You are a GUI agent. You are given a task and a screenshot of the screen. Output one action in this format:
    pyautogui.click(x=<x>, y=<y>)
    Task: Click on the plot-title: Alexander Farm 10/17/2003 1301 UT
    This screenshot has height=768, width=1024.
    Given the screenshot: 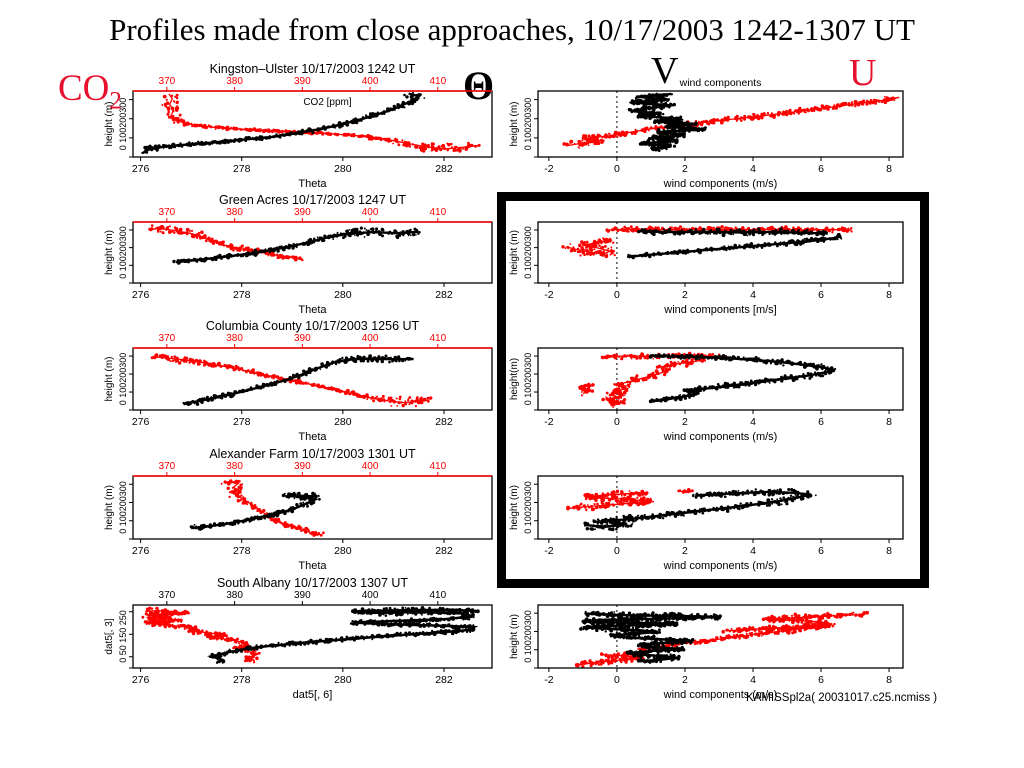 What is the action you would take?
    pyautogui.click(x=312, y=454)
    